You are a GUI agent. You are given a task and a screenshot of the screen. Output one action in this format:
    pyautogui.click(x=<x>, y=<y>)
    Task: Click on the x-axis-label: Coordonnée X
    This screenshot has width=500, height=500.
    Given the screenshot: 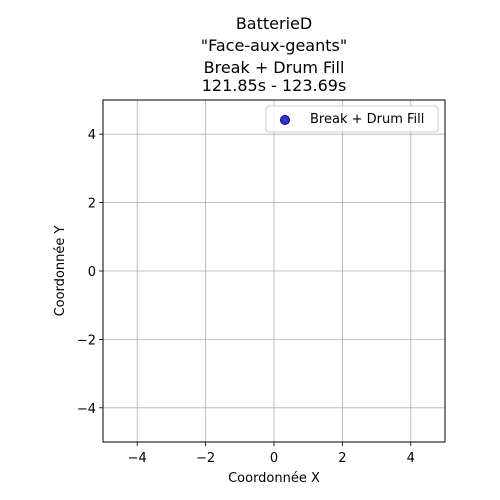 What is the action you would take?
    pyautogui.click(x=274, y=478)
    